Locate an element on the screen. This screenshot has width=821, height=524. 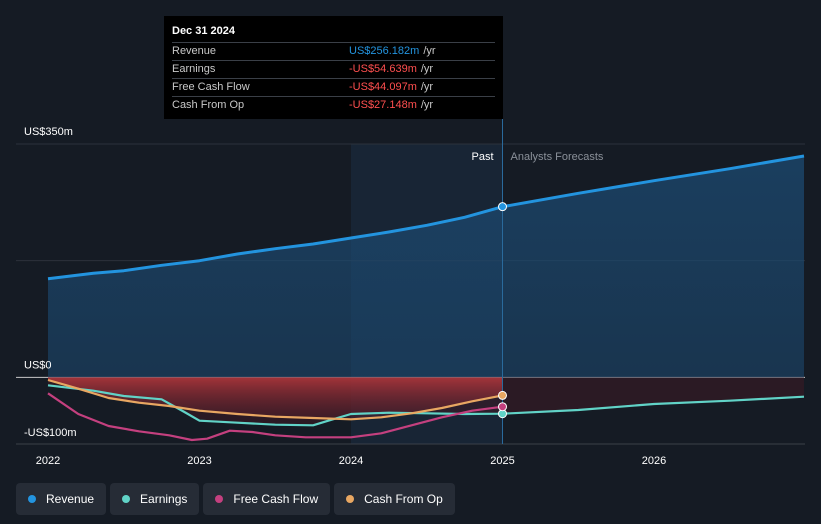
tooltip-label: Cash From Op is located at coordinates (208, 105).